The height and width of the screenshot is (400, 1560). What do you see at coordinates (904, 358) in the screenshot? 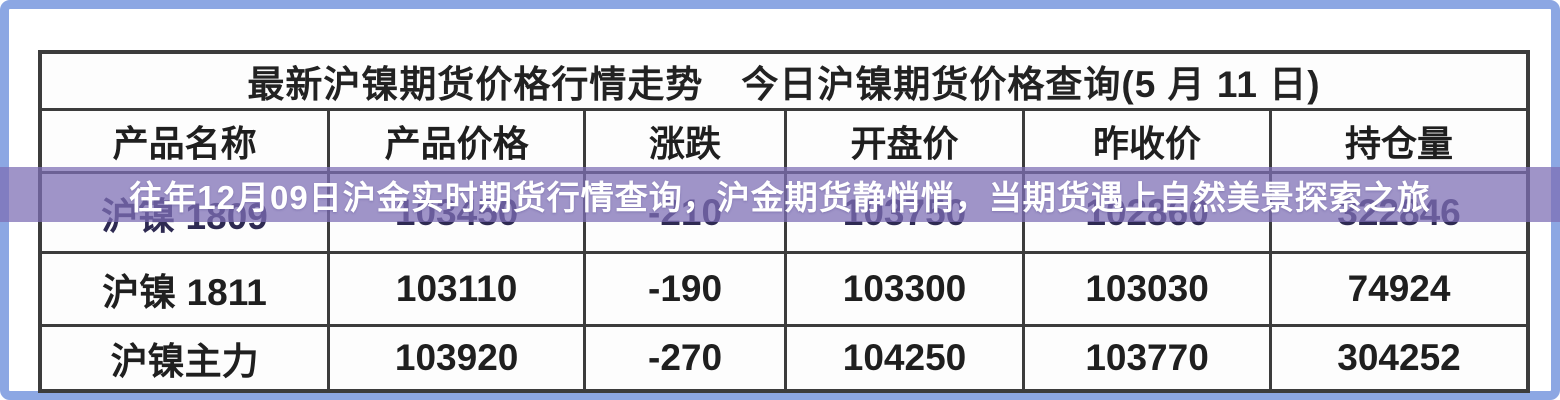
I see `cell-open-price: 104250` at bounding box center [904, 358].